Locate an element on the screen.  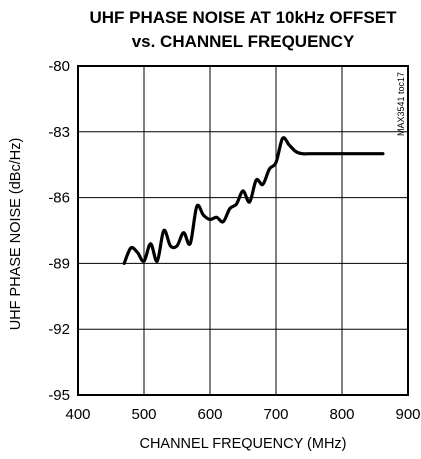
y-tick-label: -92 is located at coordinates (59, 329).